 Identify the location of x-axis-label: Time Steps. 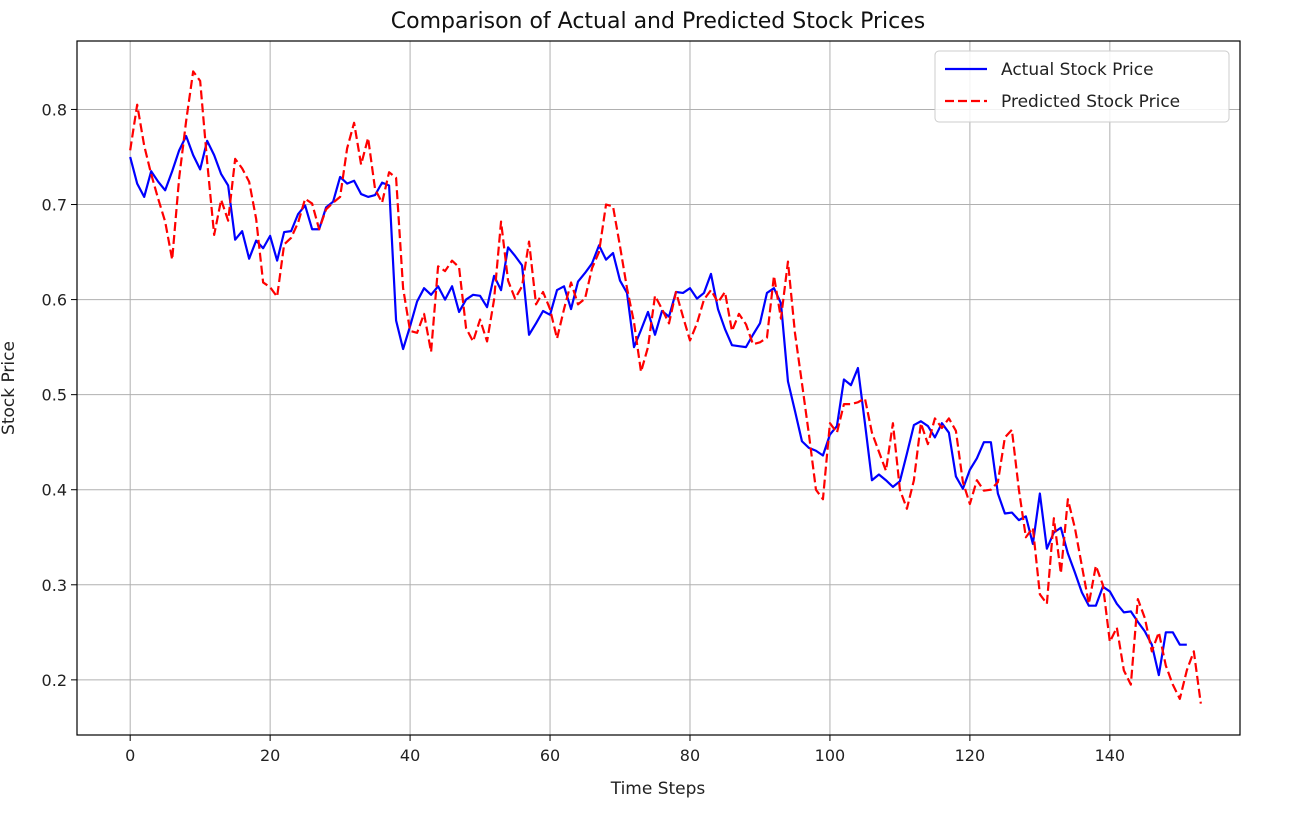
(658, 789).